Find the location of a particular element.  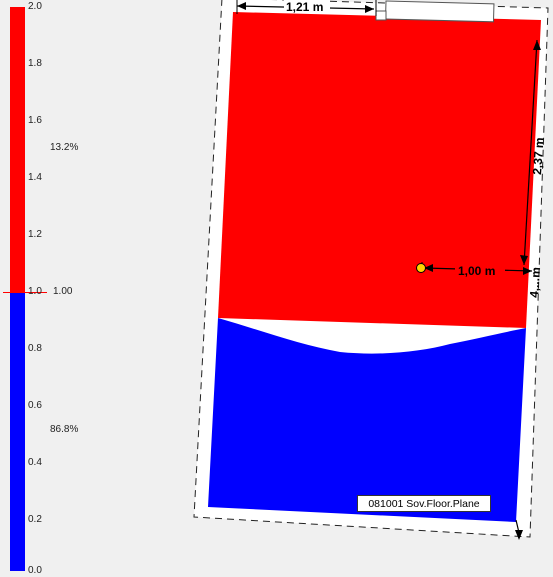

dimension-right: 2,37 m is located at coordinates (531, 289).